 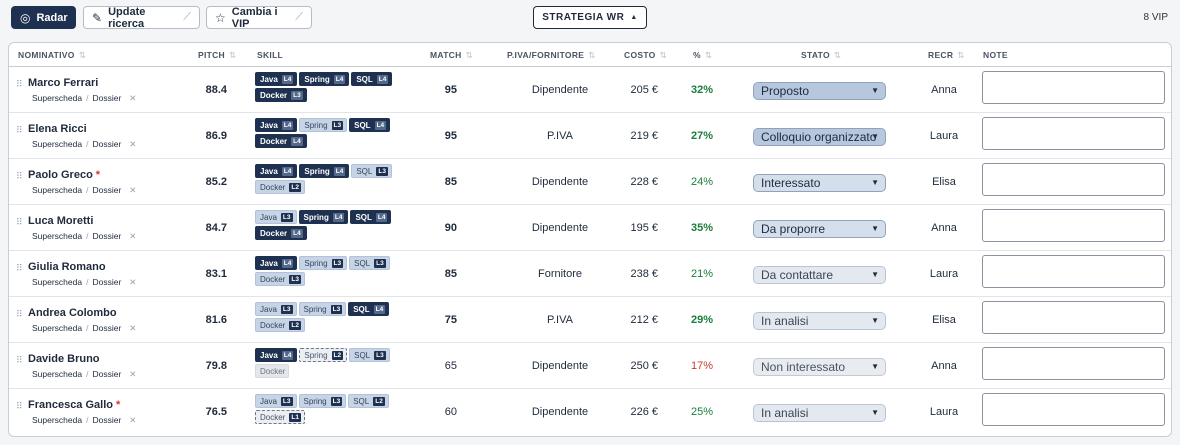 I want to click on candidate-name: Elena Ricci, so click(x=57, y=129).